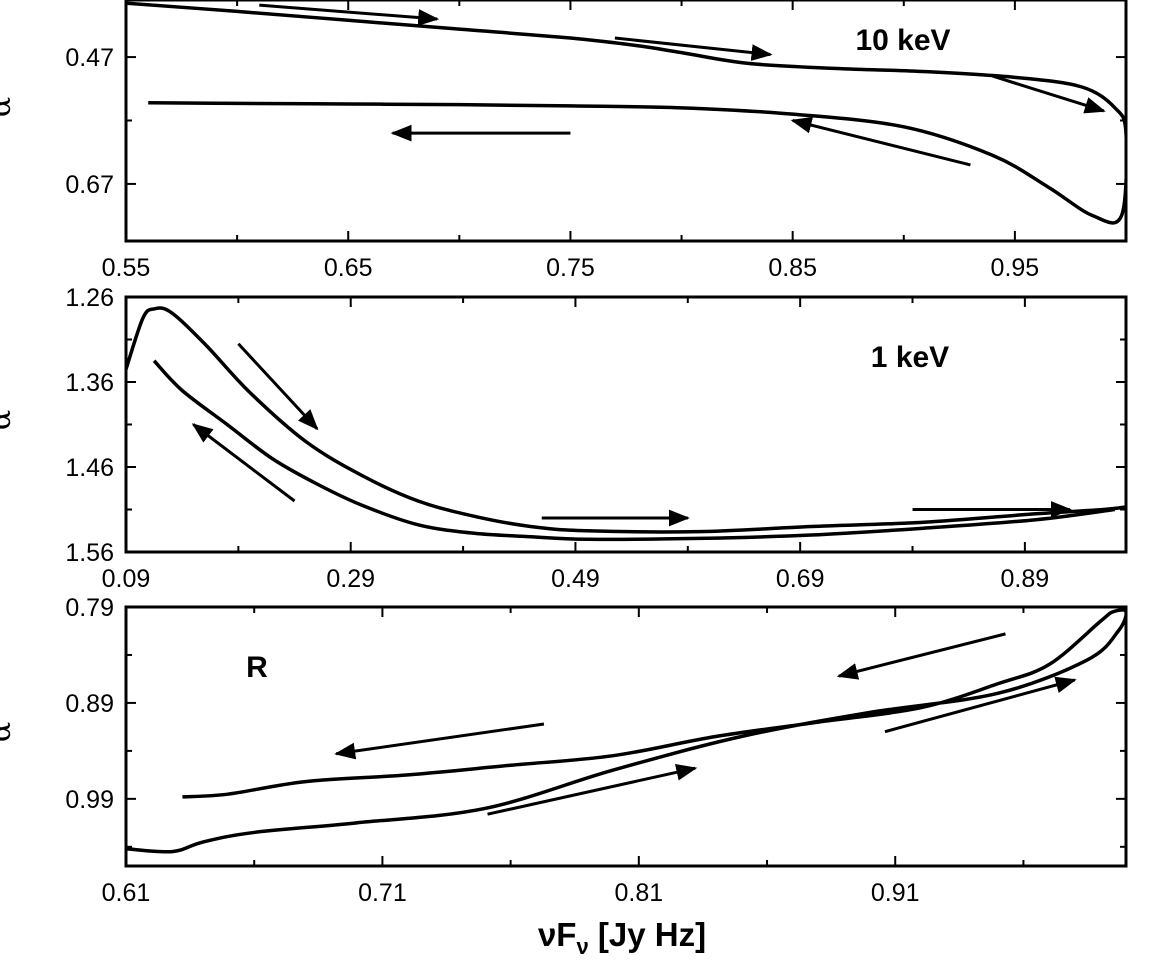 This screenshot has height=971, width=1175. What do you see at coordinates (570, 268) in the screenshot?
I see `x-tick-label: 0.75` at bounding box center [570, 268].